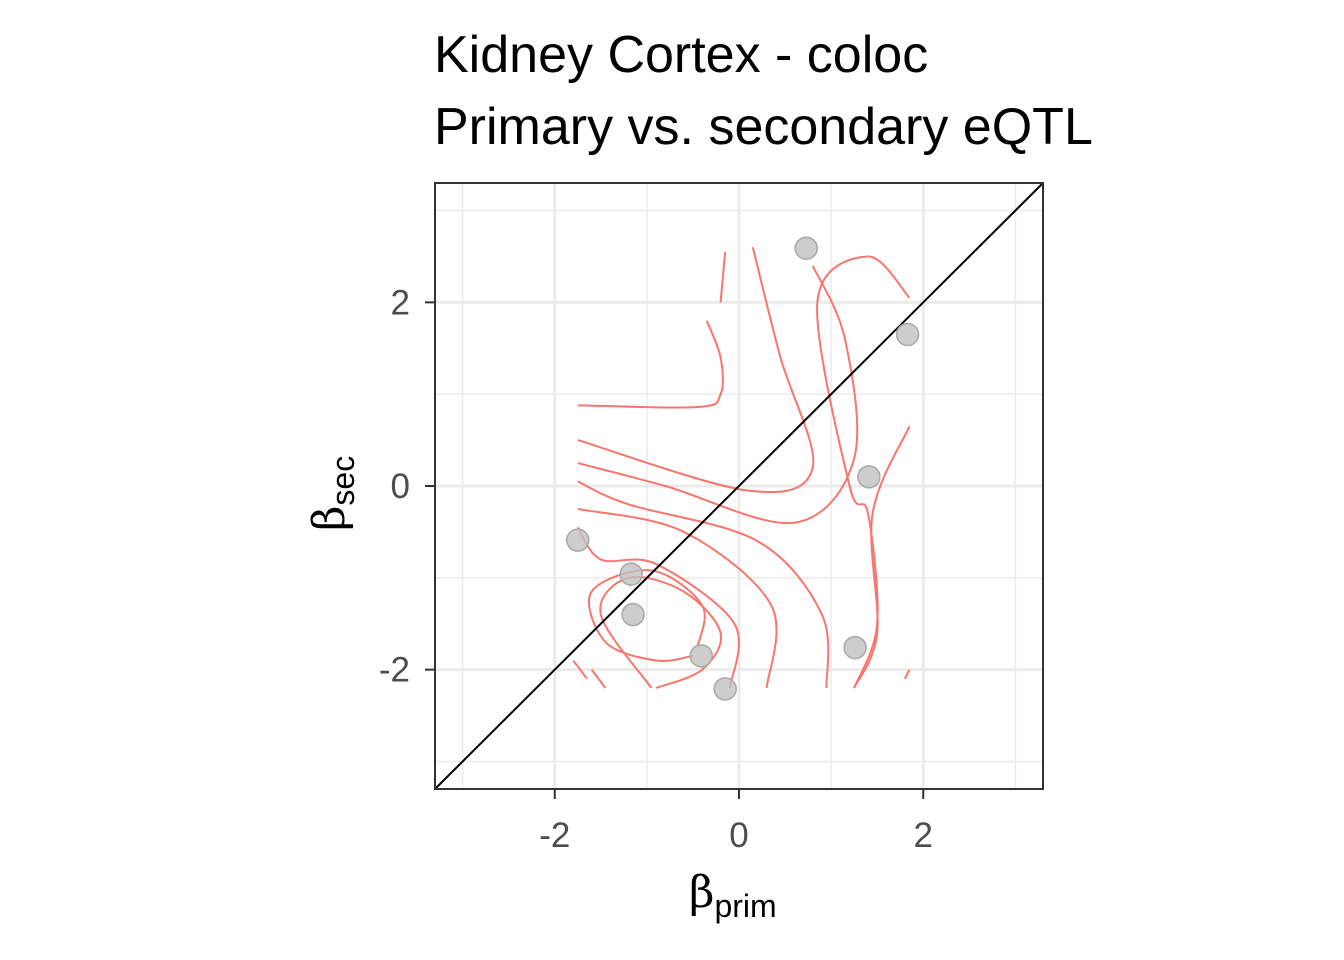 The height and width of the screenshot is (960, 1344). I want to click on y-axis-label: βsec, so click(332, 493).